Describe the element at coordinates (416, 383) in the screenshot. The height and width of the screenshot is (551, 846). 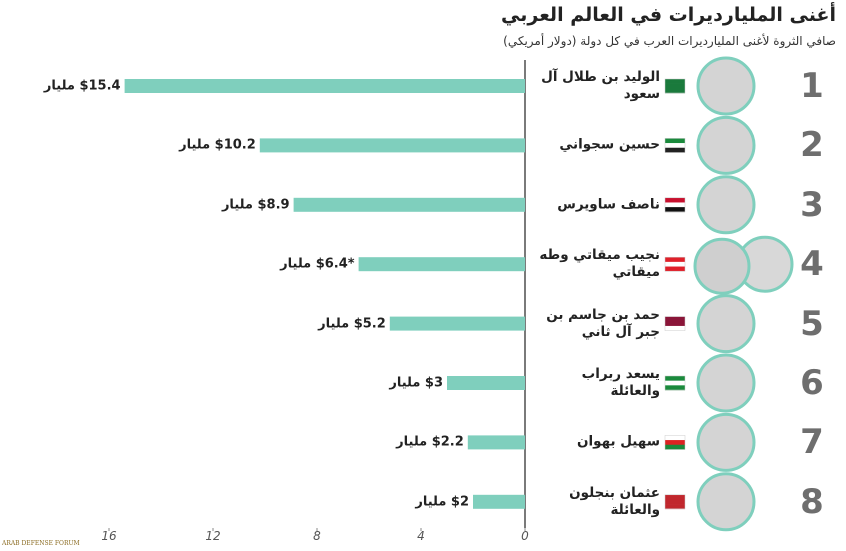
I see `data-label: $3 مليار` at that location.